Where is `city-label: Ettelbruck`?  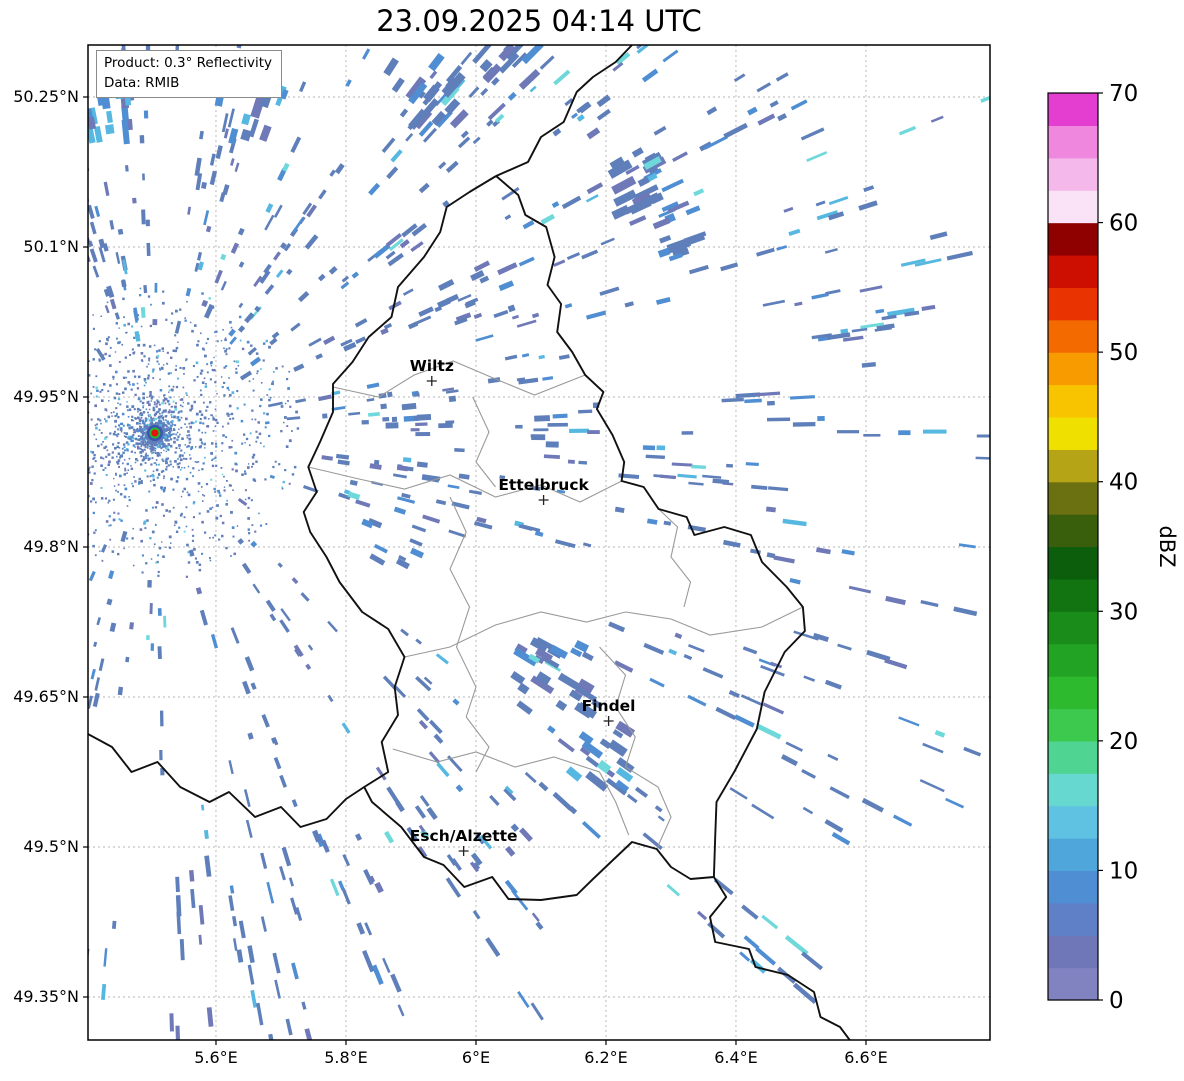
city-label: Ettelbruck is located at coordinates (543, 485).